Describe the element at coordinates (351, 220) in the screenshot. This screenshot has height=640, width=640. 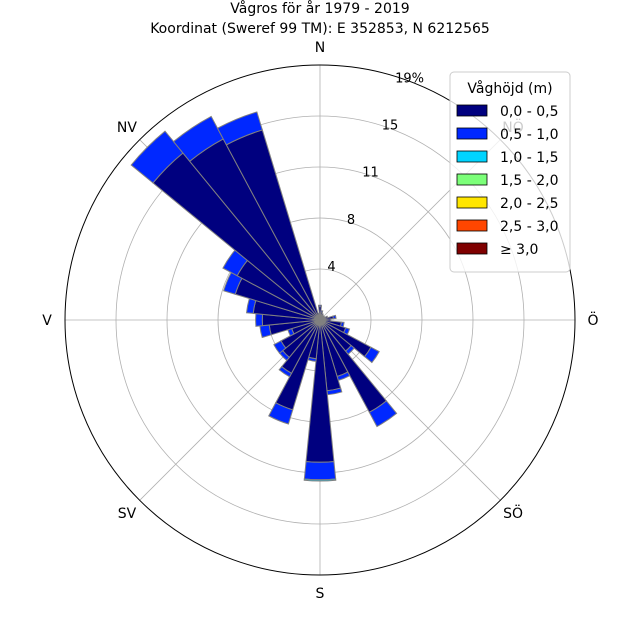
I see `radial-tick-label: 8` at that location.